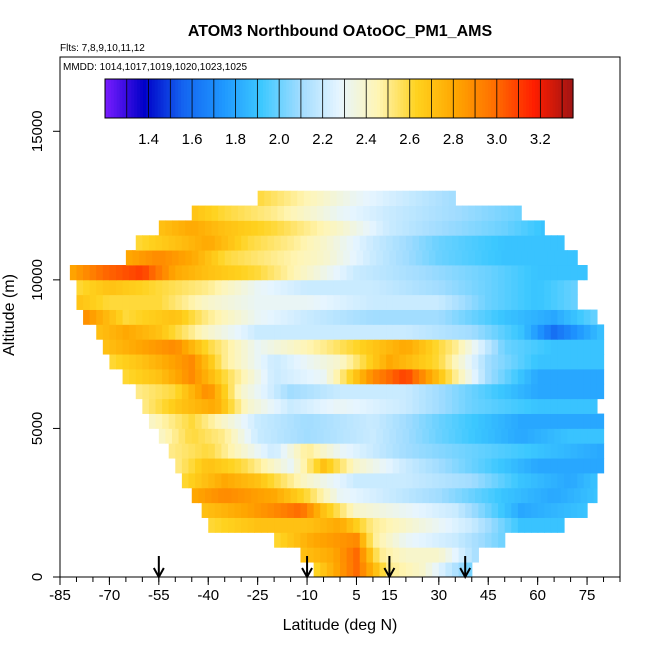 This screenshot has width=650, height=650. I want to click on x-tick-label: 5, so click(356, 595).